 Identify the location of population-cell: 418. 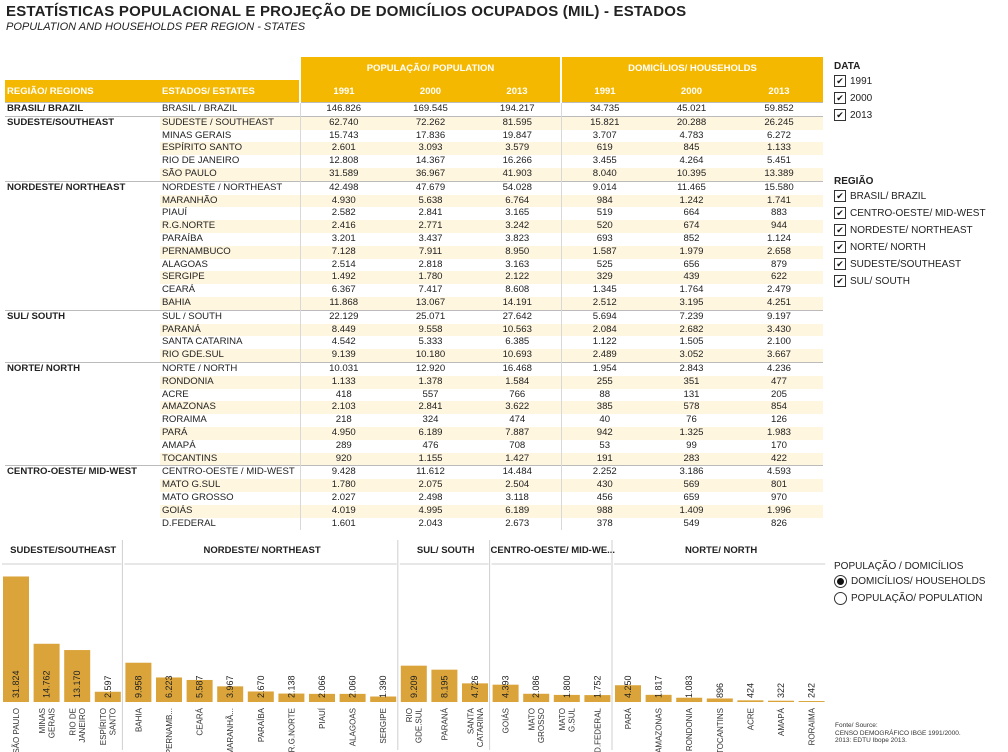
(343, 395).